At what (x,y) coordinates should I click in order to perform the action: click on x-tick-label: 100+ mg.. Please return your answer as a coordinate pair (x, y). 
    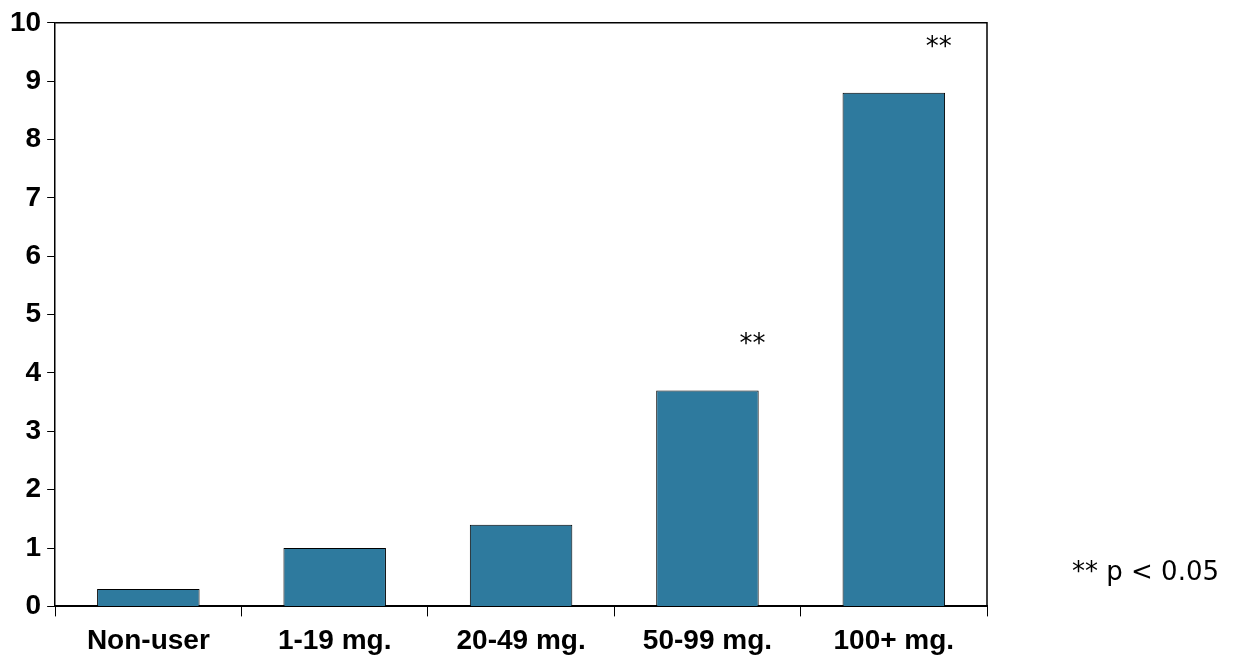
    Looking at the image, I should click on (894, 639).